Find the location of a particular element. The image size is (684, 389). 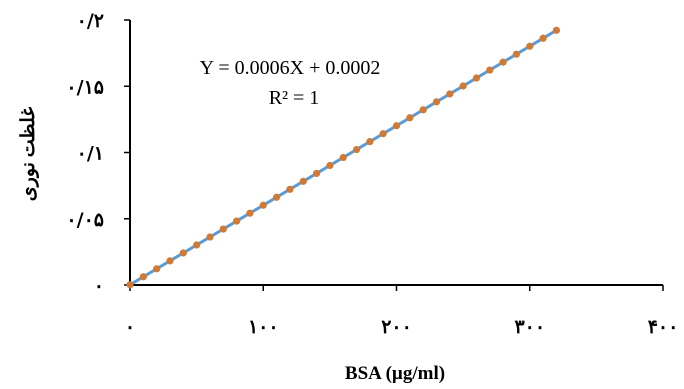

y-tick-label: ٠/٢ is located at coordinates (90, 21).